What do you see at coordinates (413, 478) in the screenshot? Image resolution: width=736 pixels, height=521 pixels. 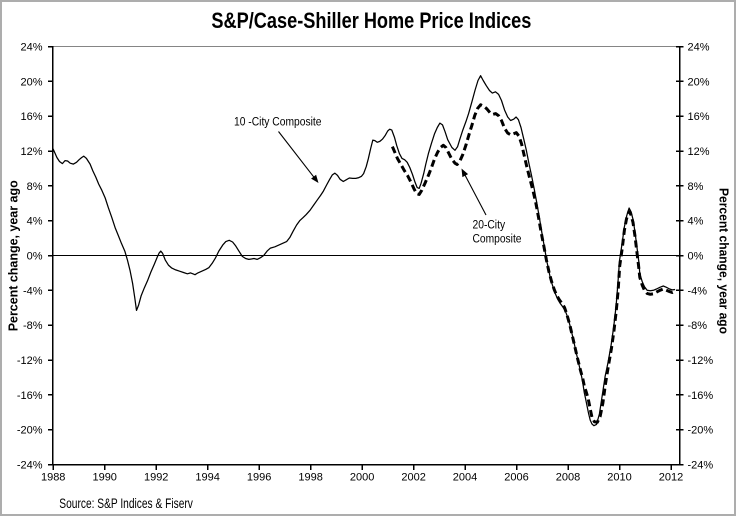 I see `svg-text: 2002` at bounding box center [413, 478].